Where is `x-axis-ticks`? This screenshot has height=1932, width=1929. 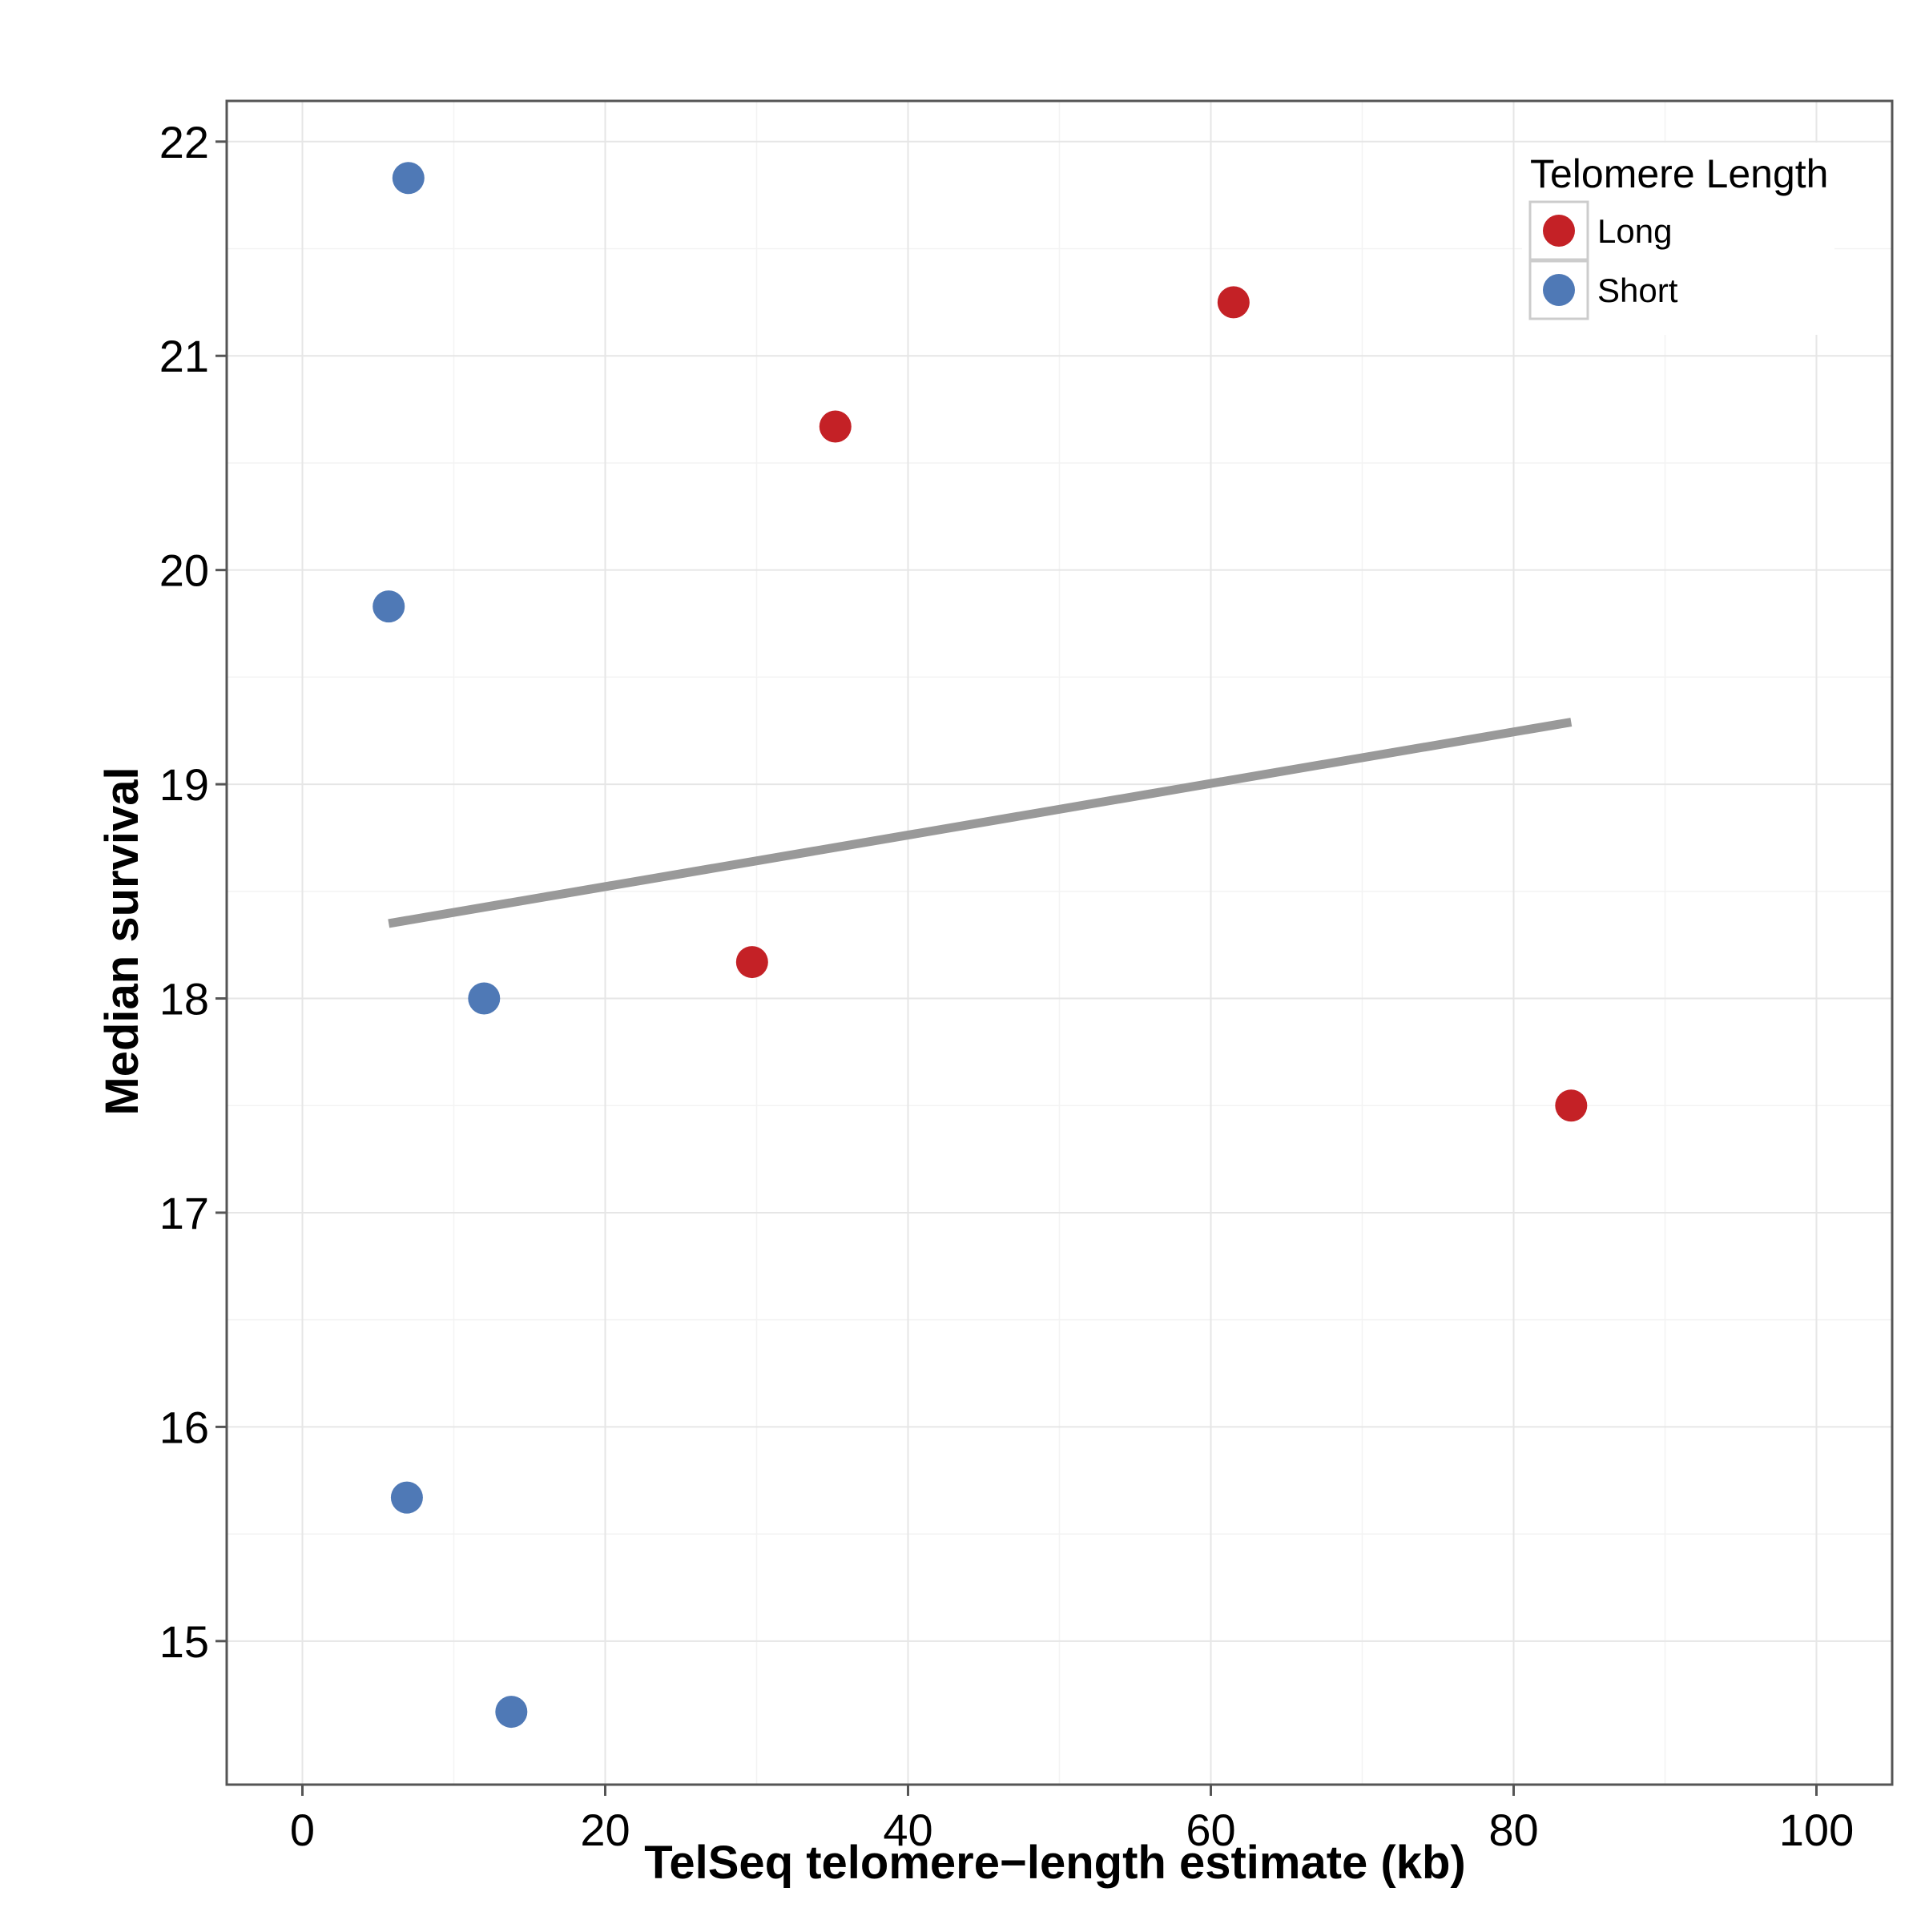
x-axis-ticks is located at coordinates (1059, 1790).